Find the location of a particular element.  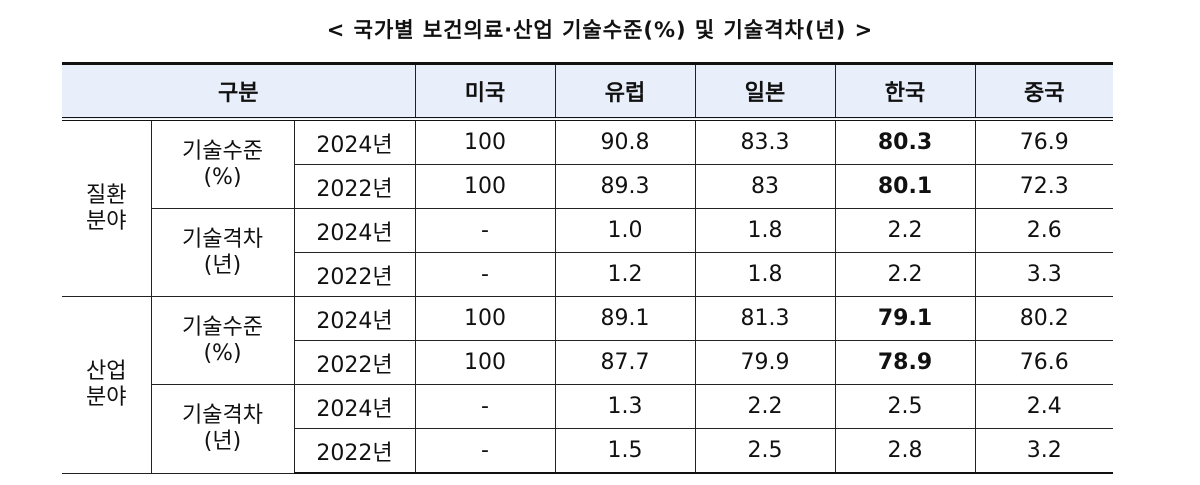

value-cell: 1.0 is located at coordinates (625, 230).